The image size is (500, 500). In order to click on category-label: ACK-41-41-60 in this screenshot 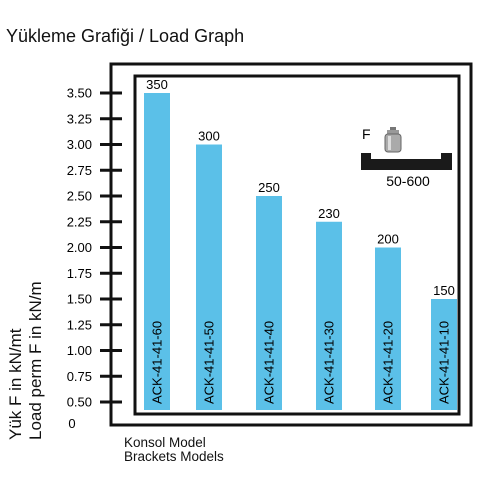, I will do `click(157, 362)`.